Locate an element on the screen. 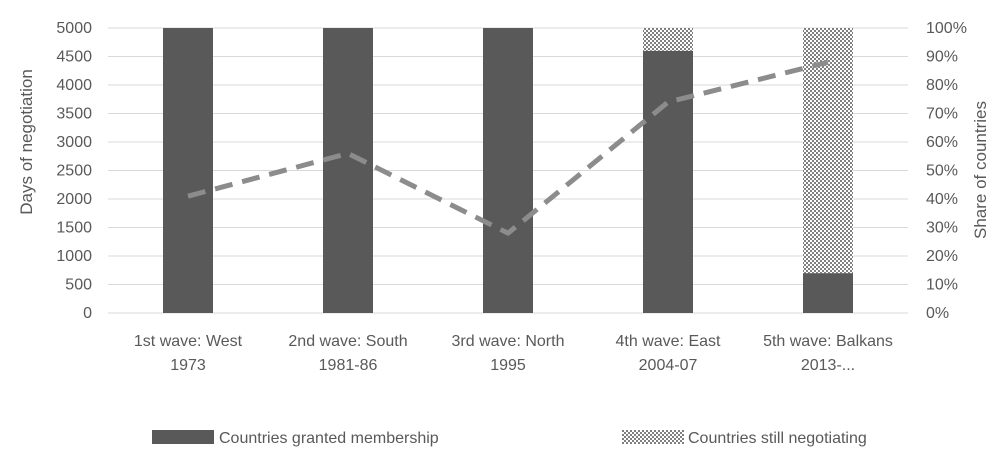  left-axis-ticks: 0 500 1000 1500 2000 2500 3000 3500 4000 4500 5000 is located at coordinates (74, 171).